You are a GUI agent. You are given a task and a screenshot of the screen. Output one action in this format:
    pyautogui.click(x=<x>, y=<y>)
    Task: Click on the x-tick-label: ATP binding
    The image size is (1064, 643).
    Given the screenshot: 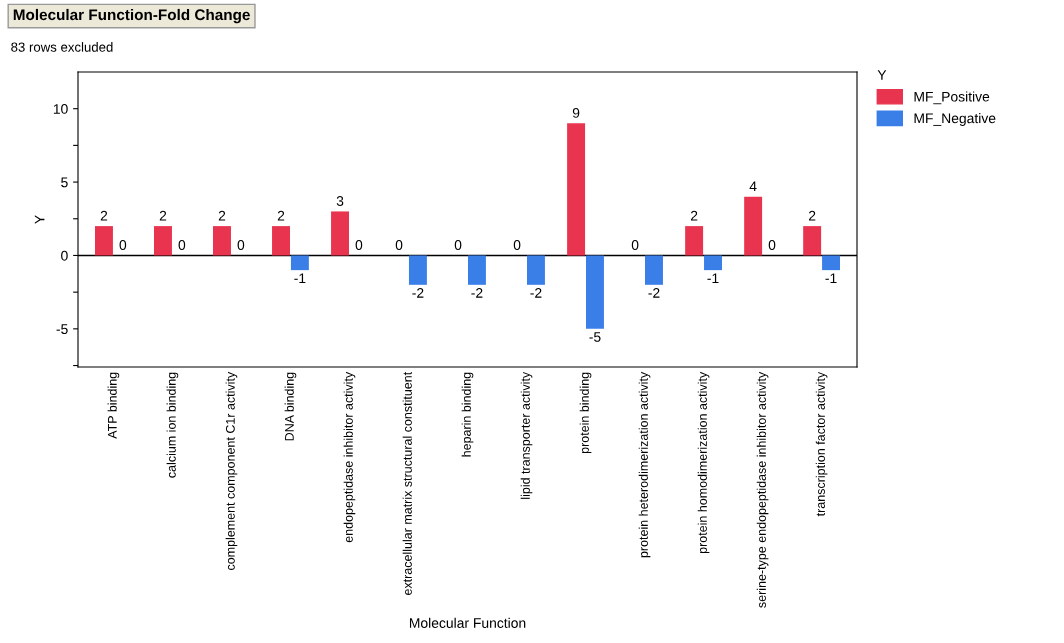 What is the action you would take?
    pyautogui.click(x=113, y=405)
    